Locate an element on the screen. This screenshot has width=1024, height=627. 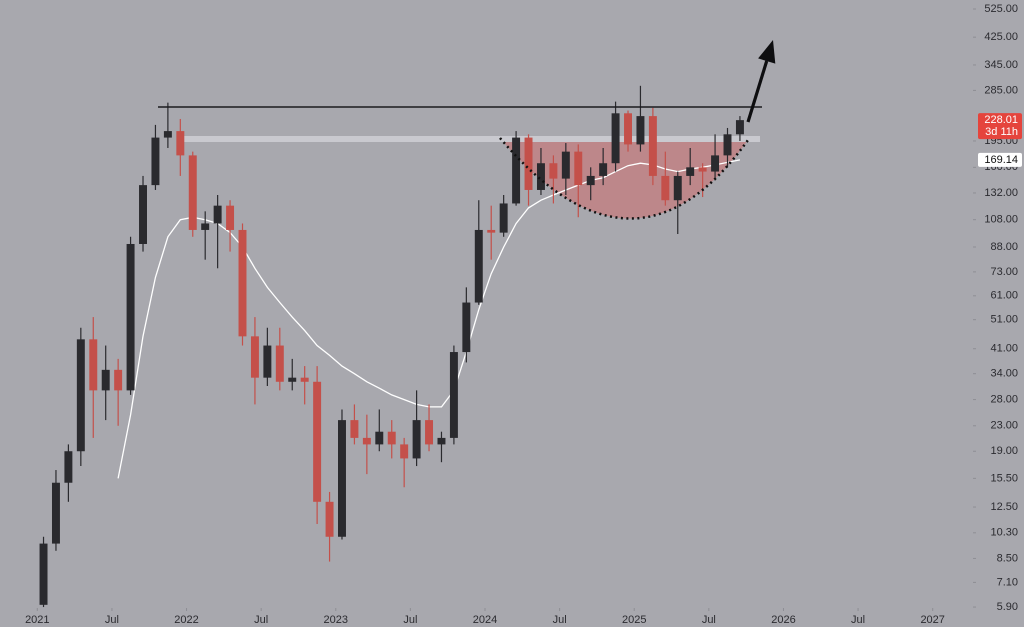
x-tick-label: 2027 is located at coordinates (932, 620).